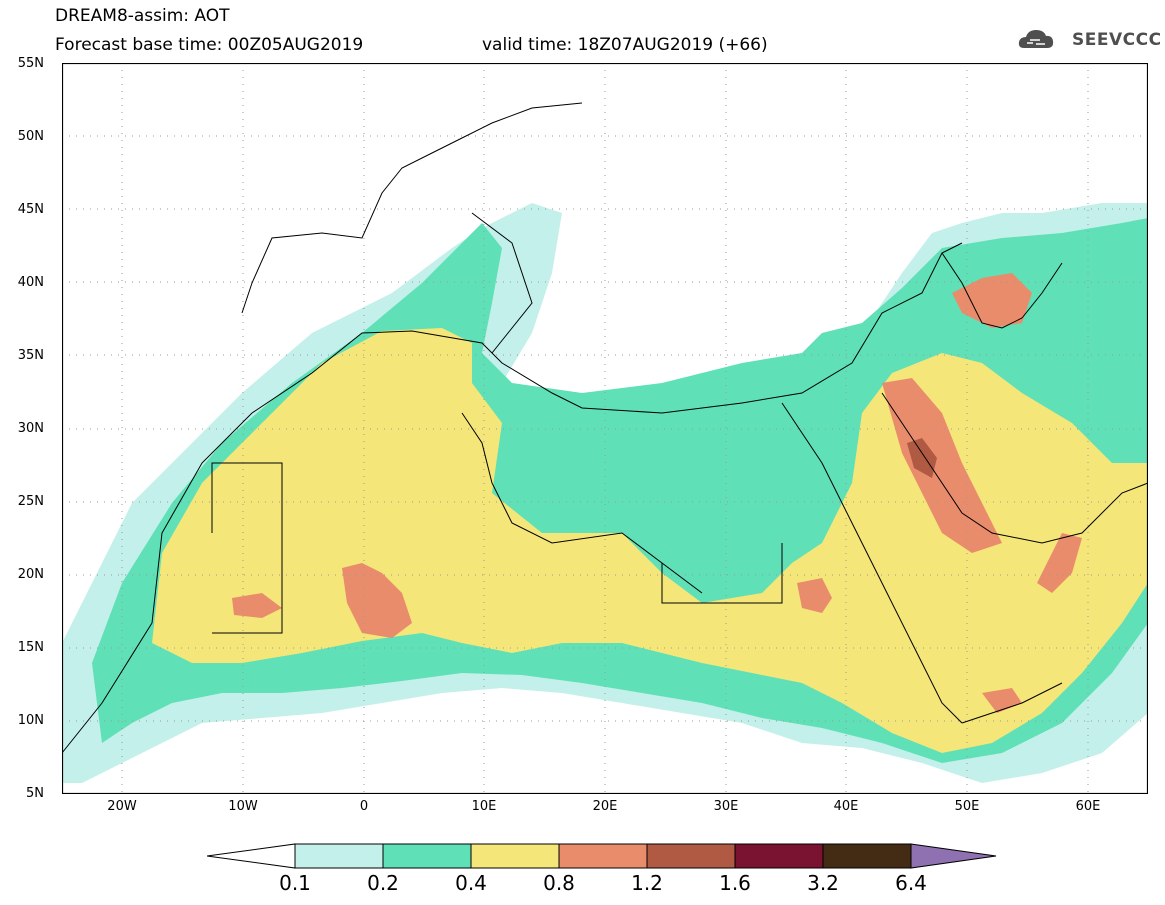  I want to click on seevccc-logo-text: SEEVCCC, so click(1117, 40).